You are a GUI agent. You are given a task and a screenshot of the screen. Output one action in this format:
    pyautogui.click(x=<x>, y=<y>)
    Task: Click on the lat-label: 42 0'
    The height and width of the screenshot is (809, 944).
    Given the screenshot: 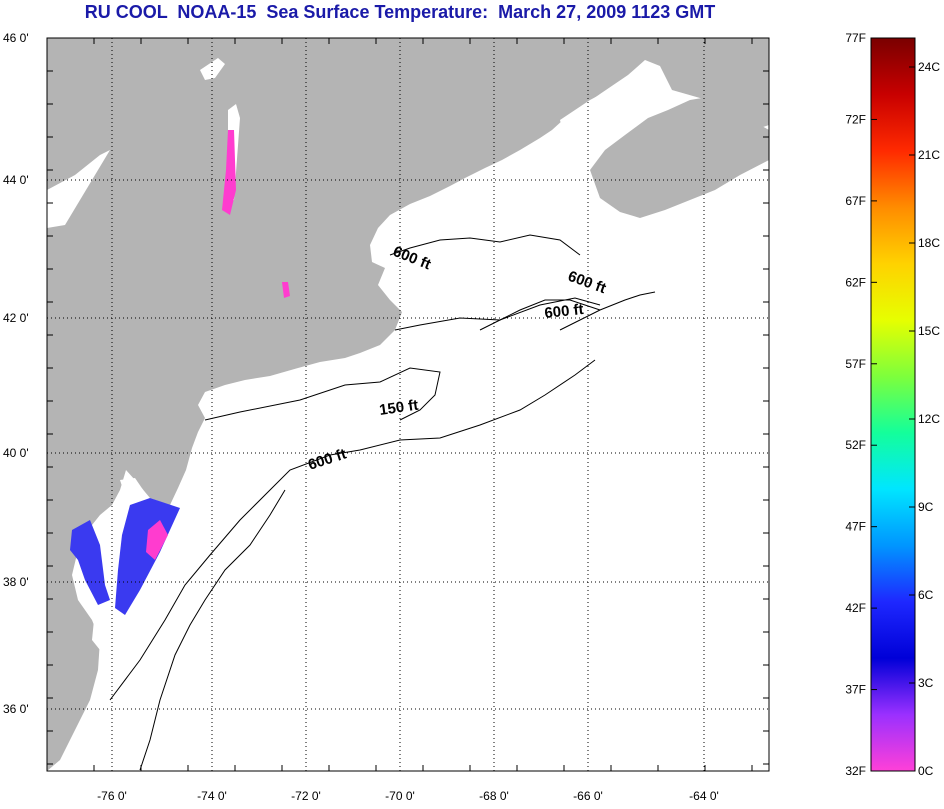 What is the action you would take?
    pyautogui.click(x=16, y=318)
    